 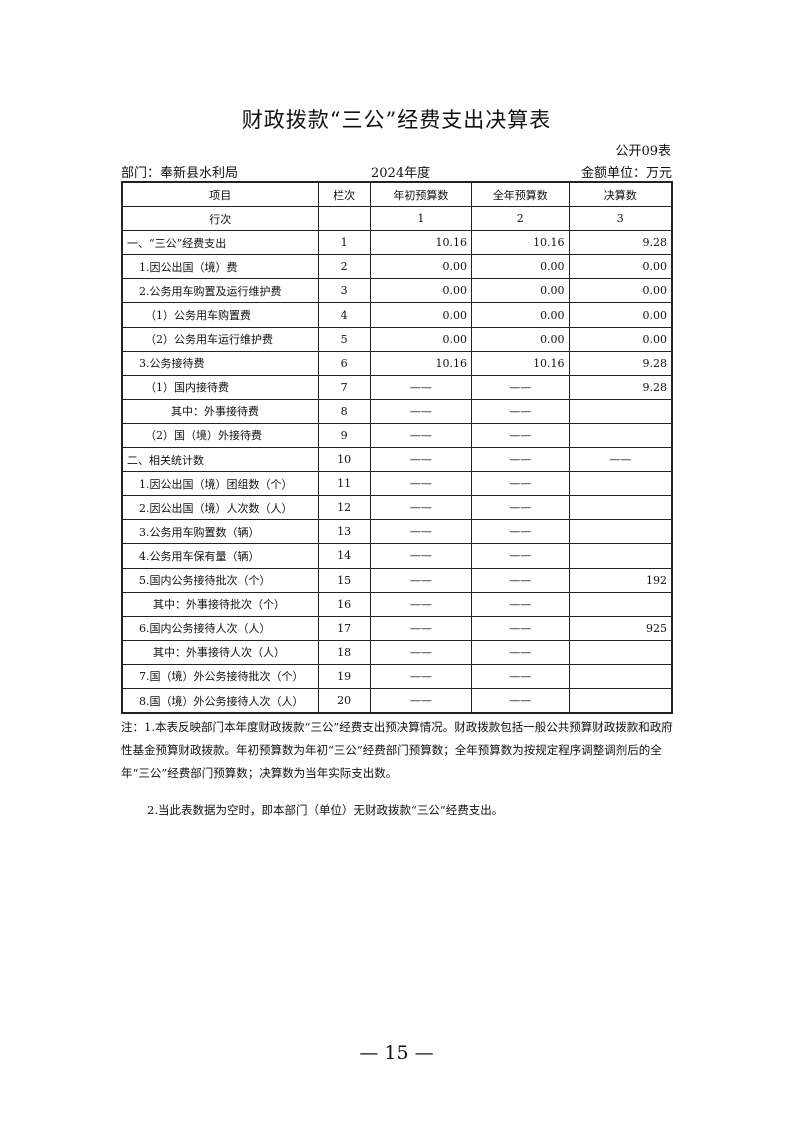 What do you see at coordinates (220, 652) in the screenshot?
I see `item-cell: 其中：外事接待人次（人）` at bounding box center [220, 652].